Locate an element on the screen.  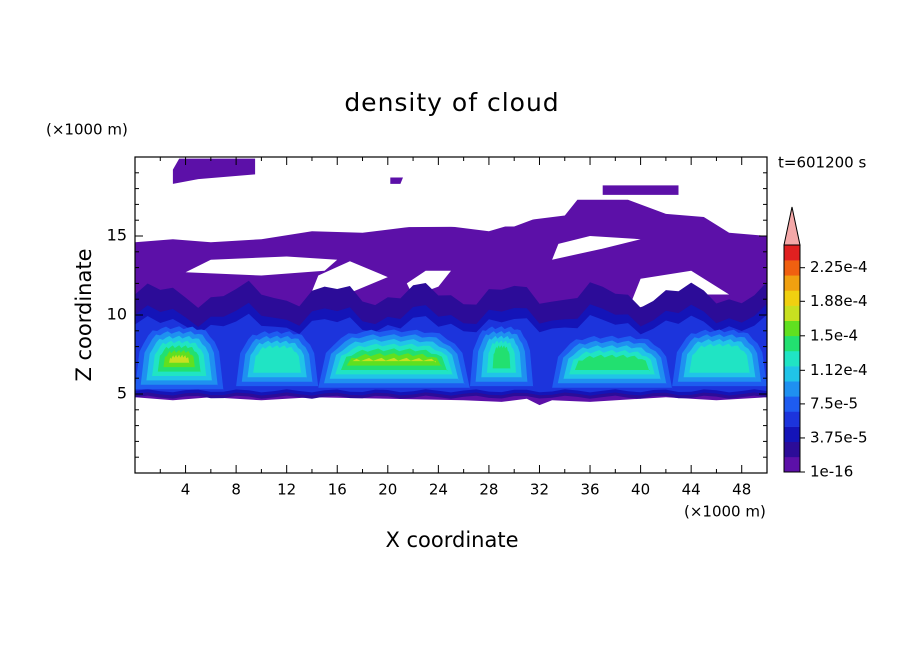
y-unit: (×1000 m) is located at coordinates (87, 130).